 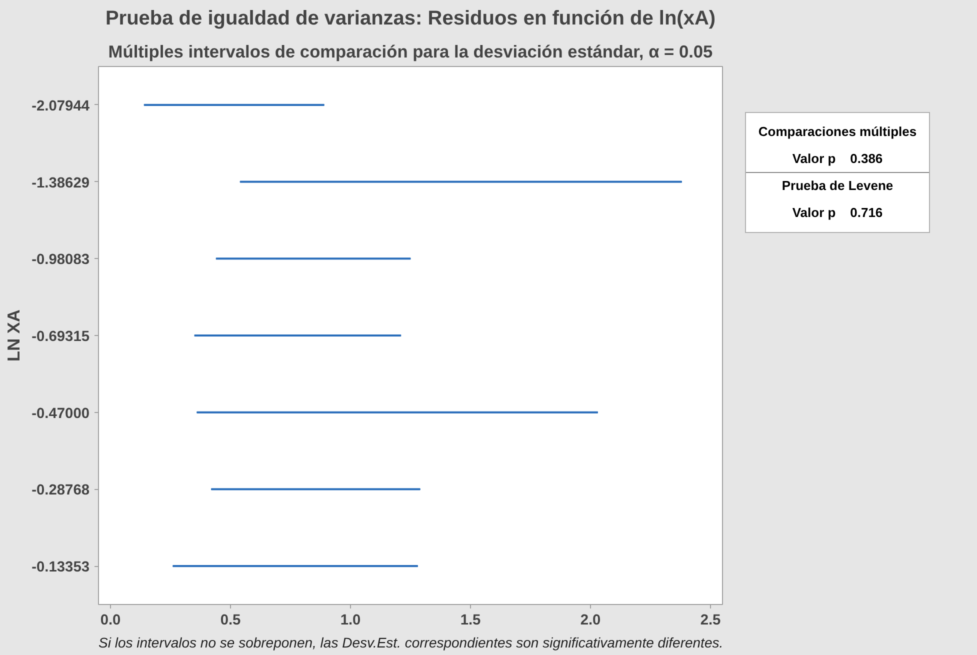 What do you see at coordinates (61, 337) in the screenshot?
I see `y-tick-label: -0.69315` at bounding box center [61, 337].